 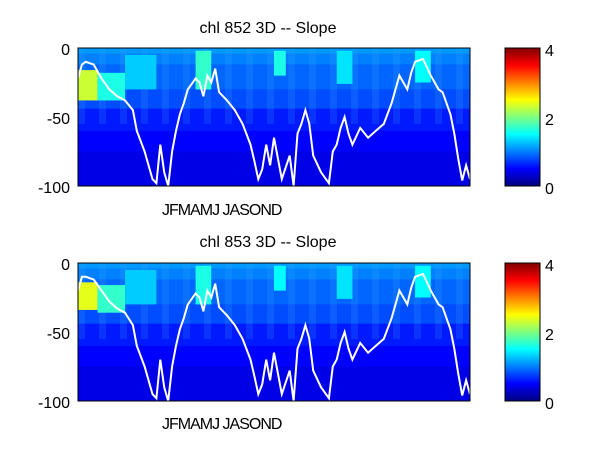 I want to click on colorbar-tick-2-853: 2, so click(x=549, y=335).